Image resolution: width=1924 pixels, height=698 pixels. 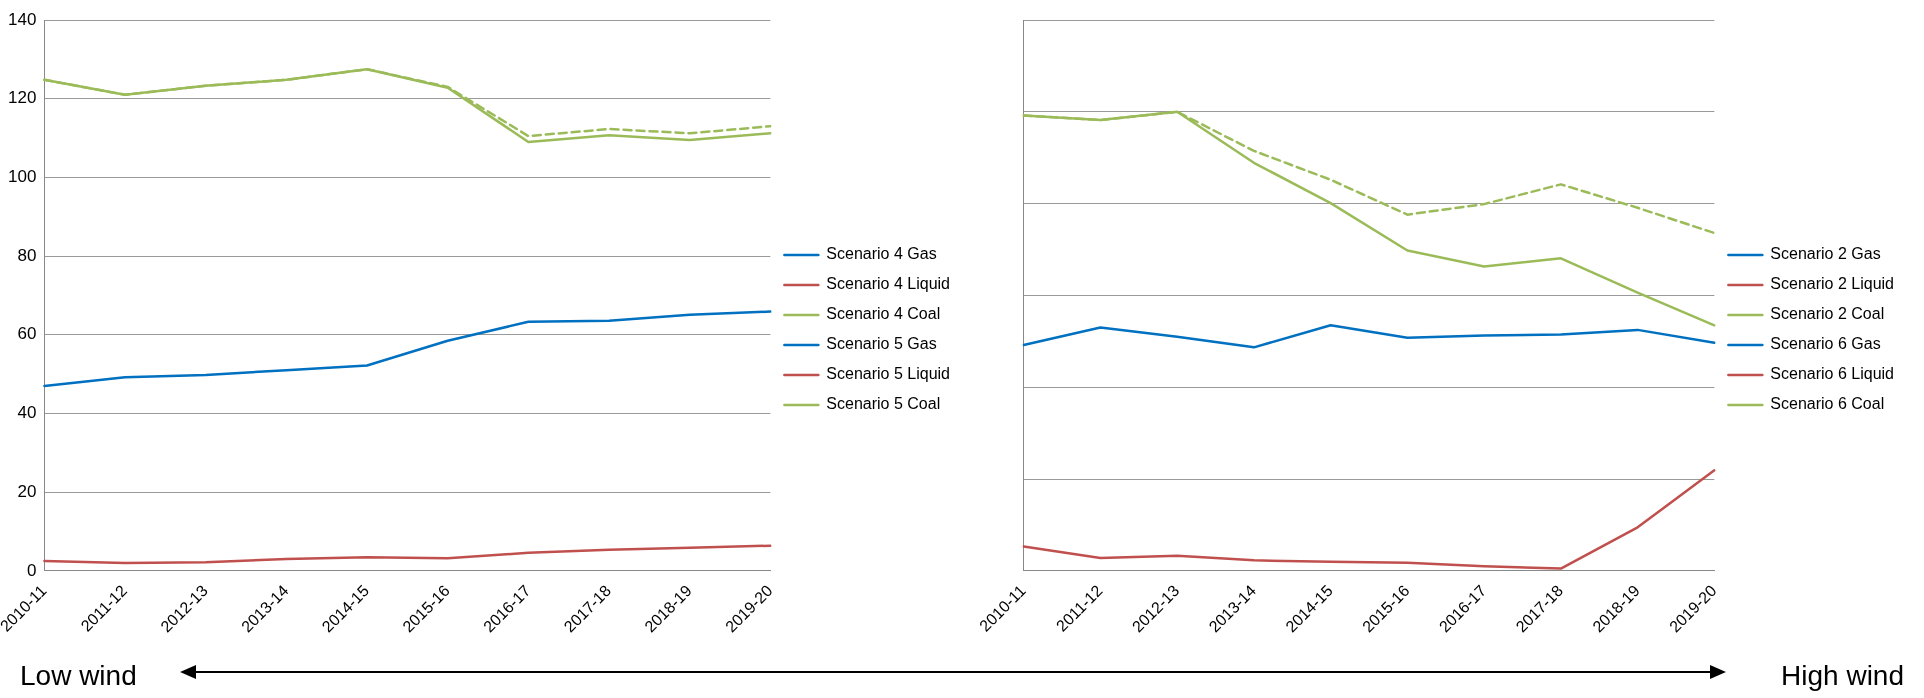 I want to click on text: Low wind, so click(x=78, y=676).